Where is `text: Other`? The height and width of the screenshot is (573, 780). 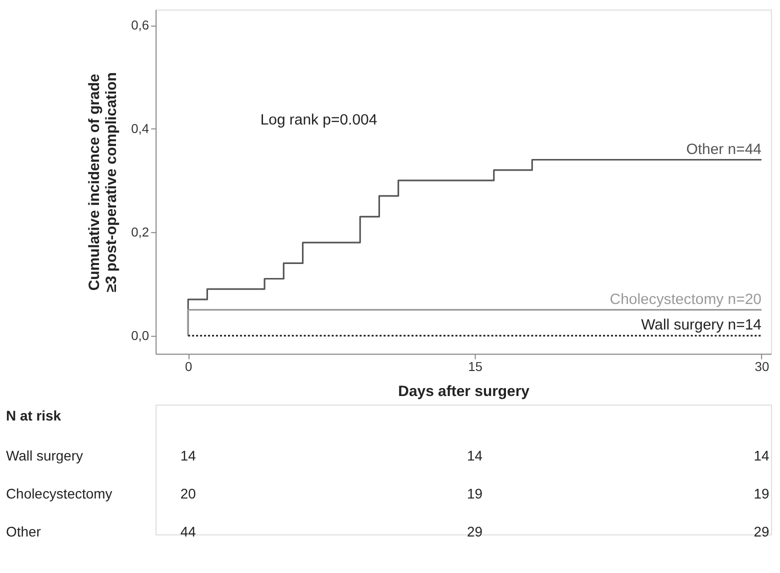
text: Other is located at coordinates (24, 531).